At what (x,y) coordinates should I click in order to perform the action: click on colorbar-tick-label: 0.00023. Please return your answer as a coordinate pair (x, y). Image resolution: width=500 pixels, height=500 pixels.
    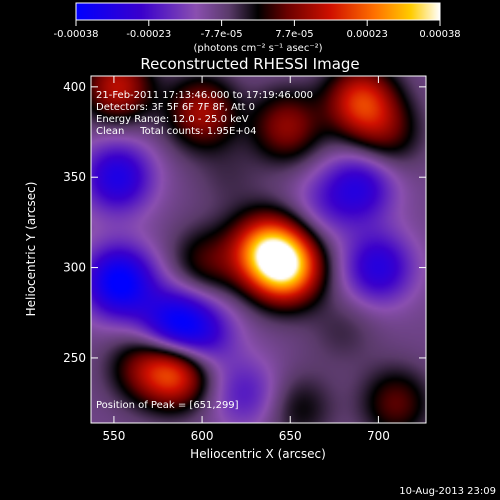
    Looking at the image, I should click on (367, 34).